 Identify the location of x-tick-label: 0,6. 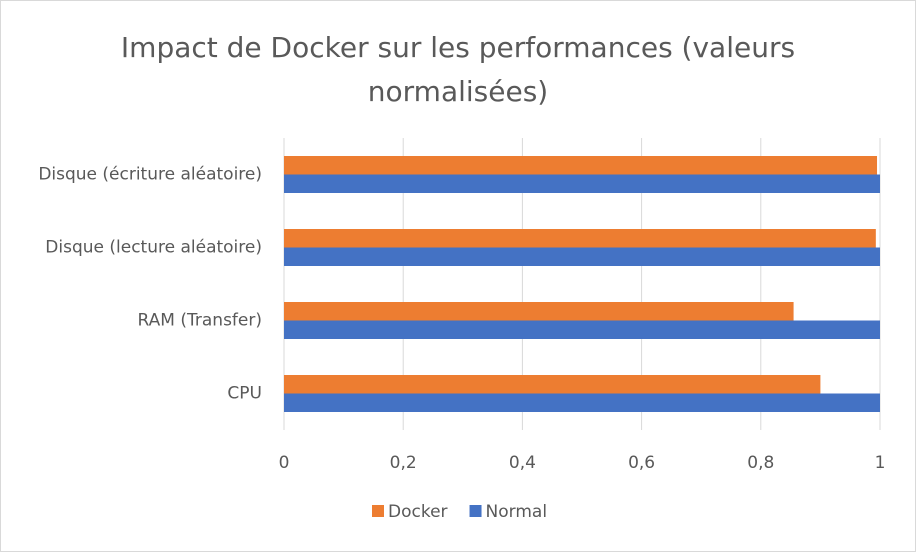
(641, 463).